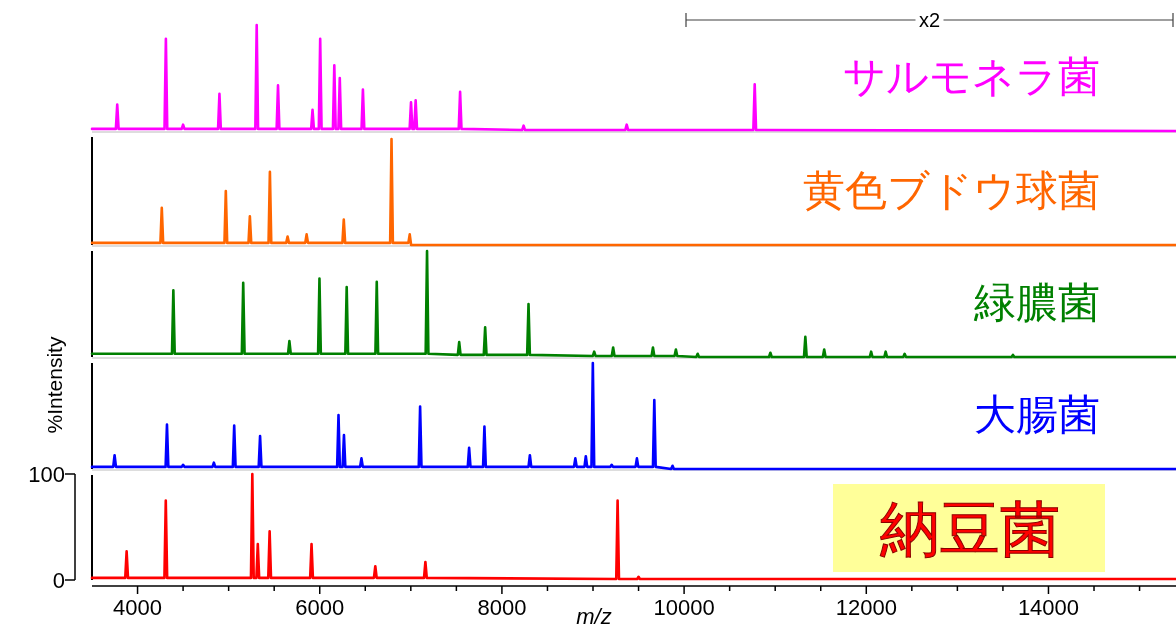  I want to click on annotation: x2, so click(929, 20).